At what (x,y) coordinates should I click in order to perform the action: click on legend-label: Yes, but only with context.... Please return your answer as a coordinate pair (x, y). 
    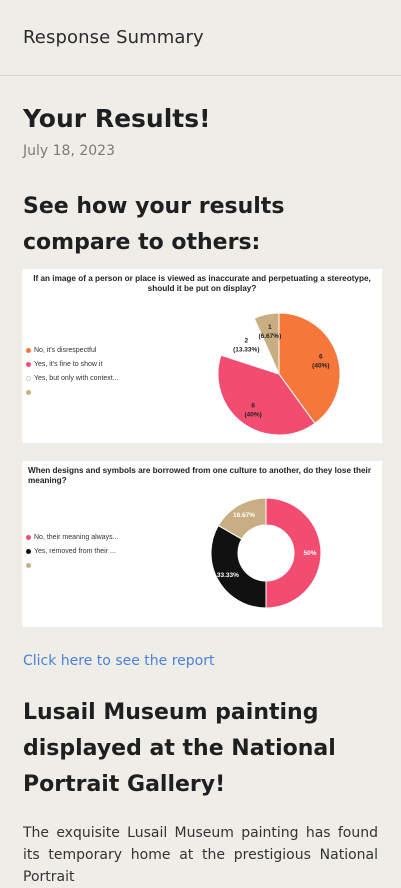
    Looking at the image, I should click on (76, 378).